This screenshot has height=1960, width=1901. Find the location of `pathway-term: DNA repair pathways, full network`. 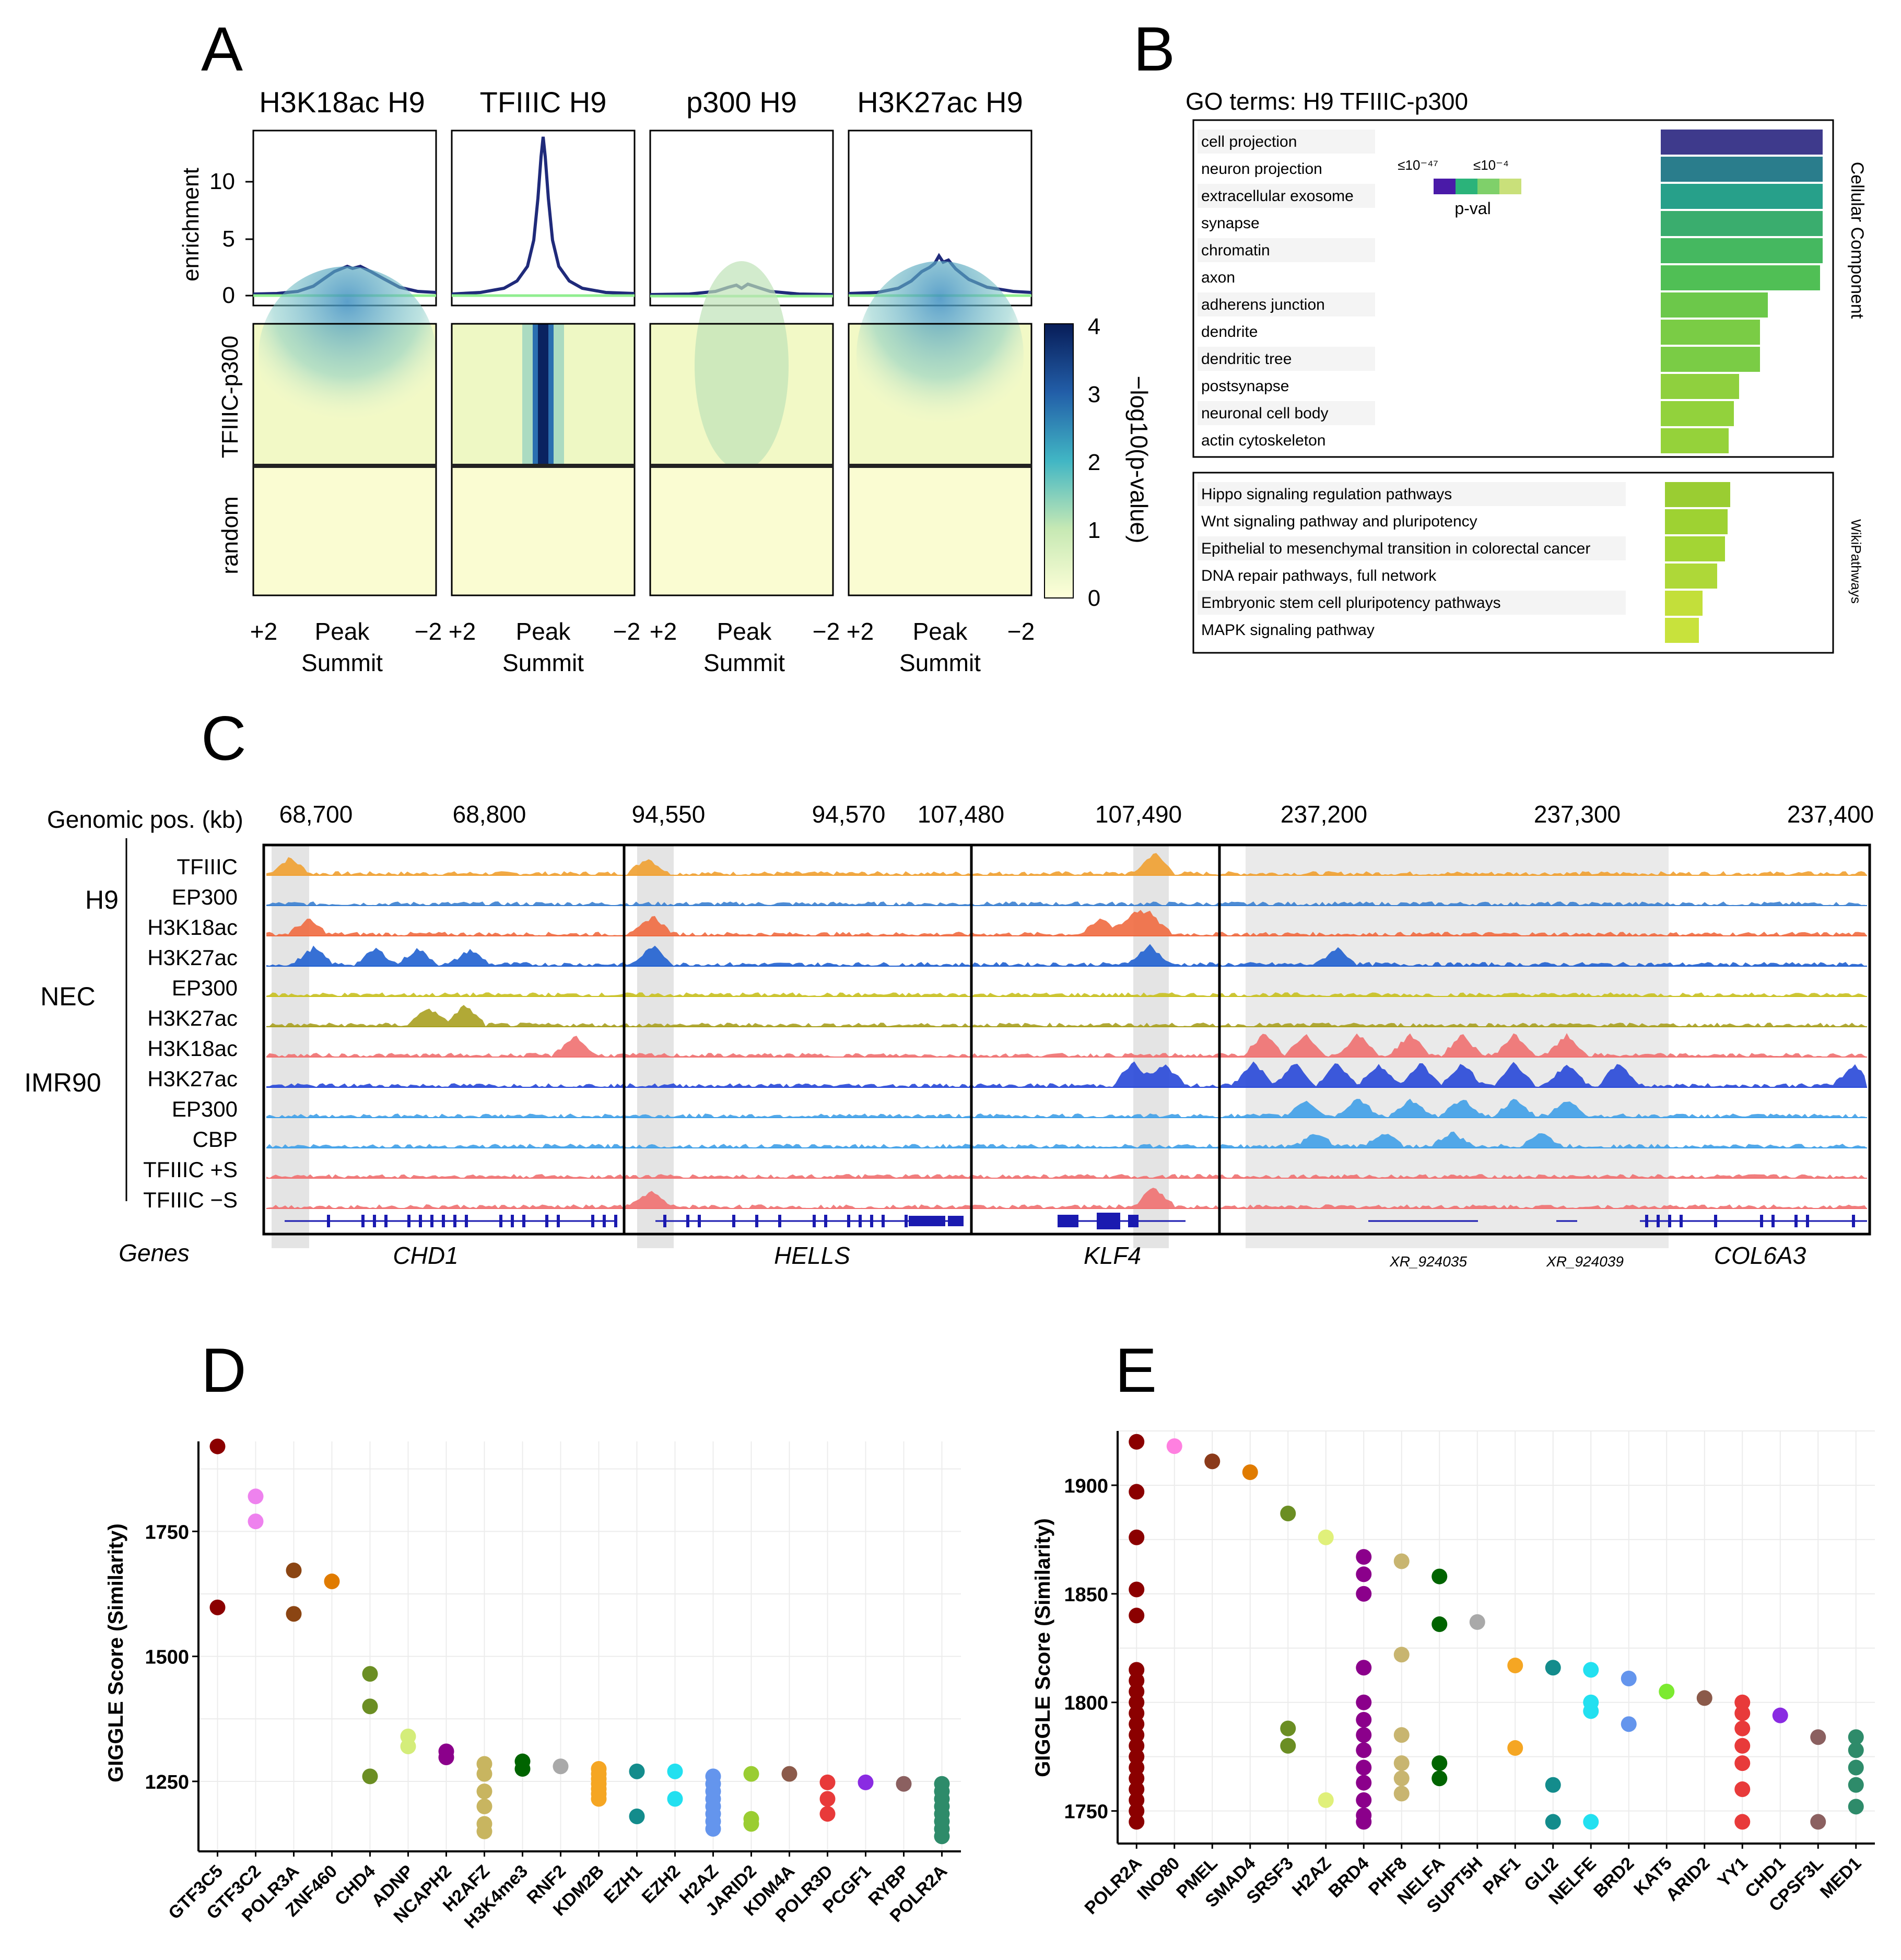

pathway-term: DNA repair pathways, full network is located at coordinates (1319, 575).